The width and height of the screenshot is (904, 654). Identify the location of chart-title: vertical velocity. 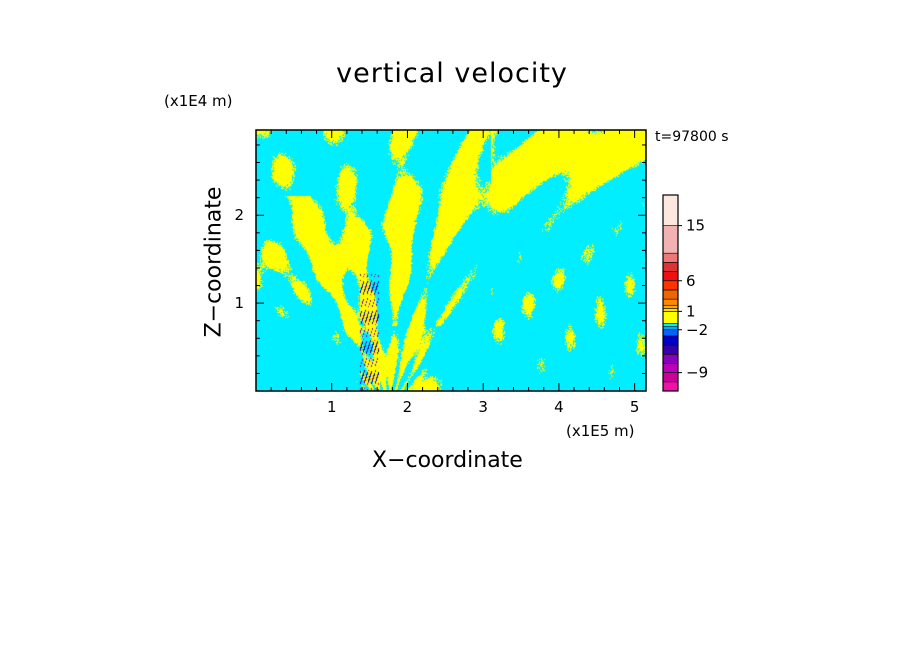
(452, 73).